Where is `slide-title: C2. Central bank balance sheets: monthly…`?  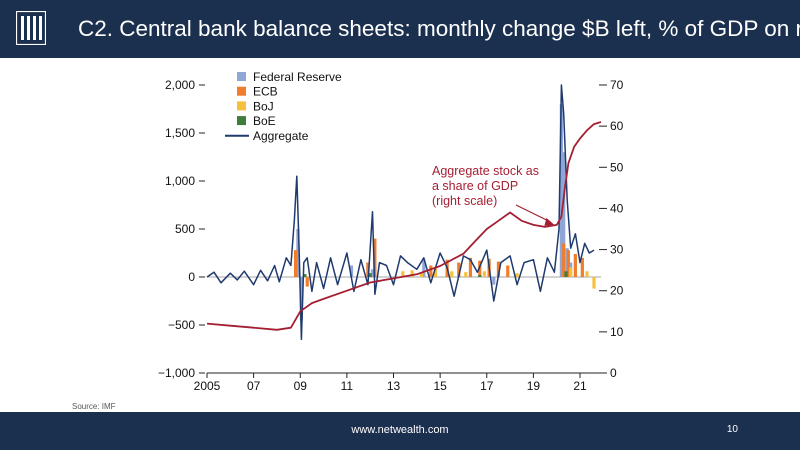
slide-title: C2. Central bank balance sheets: monthly… is located at coordinates (439, 28).